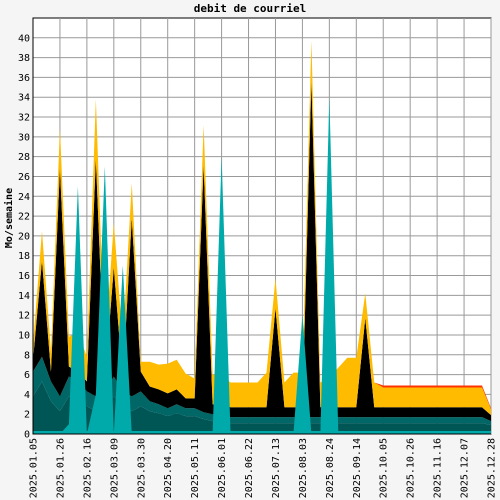 The image size is (500, 500). What do you see at coordinates (24, 157) in the screenshot?
I see `y-tick-label: 28` at bounding box center [24, 157].